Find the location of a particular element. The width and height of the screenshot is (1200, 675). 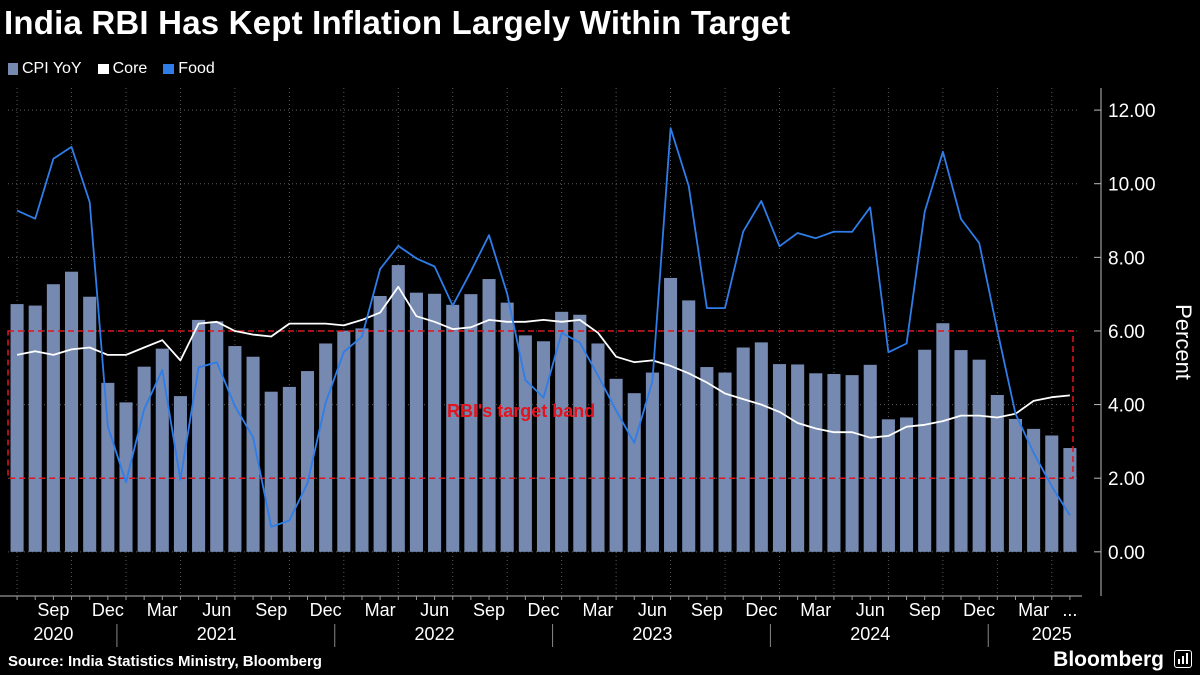

legend-label-food: Food is located at coordinates (196, 68).